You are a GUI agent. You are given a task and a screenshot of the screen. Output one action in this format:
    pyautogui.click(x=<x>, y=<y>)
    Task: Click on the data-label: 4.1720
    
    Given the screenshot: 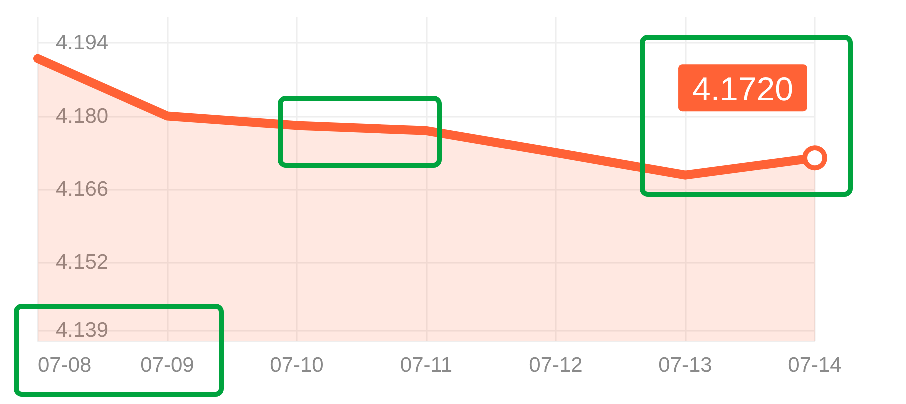 What is the action you would take?
    pyautogui.click(x=743, y=89)
    